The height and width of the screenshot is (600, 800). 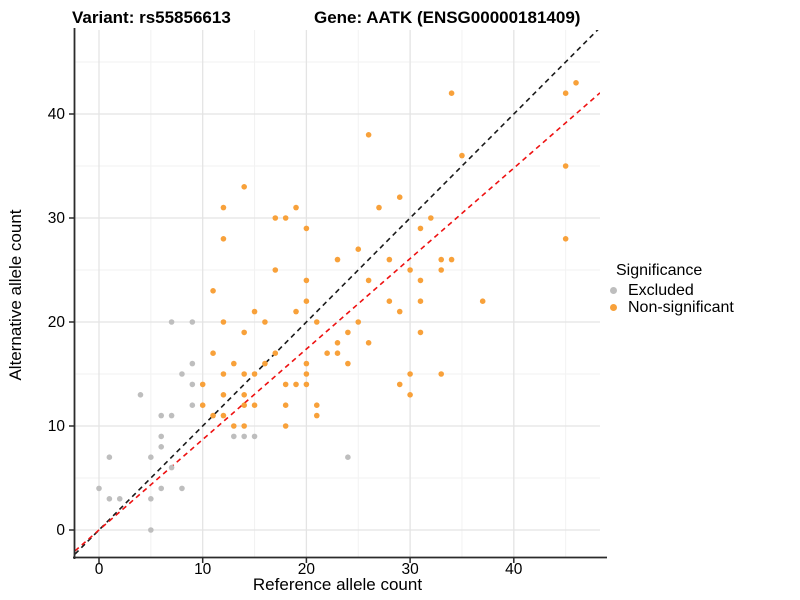 What do you see at coordinates (99, 569) in the screenshot?
I see `x-tick-label: 0` at bounding box center [99, 569].